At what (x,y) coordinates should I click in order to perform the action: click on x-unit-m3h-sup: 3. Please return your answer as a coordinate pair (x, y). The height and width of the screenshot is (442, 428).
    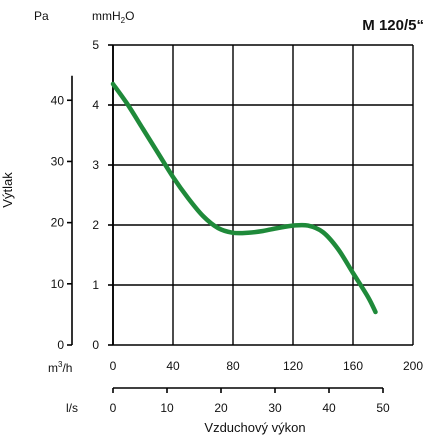
    Looking at the image, I should click on (60, 364).